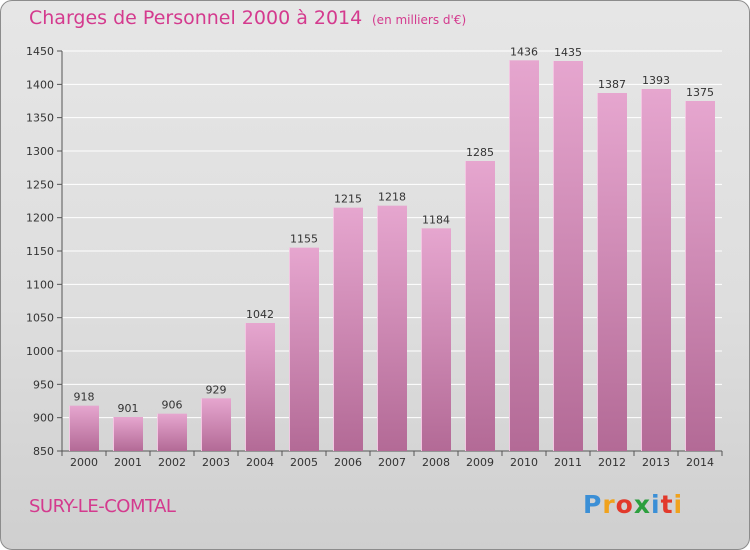 The height and width of the screenshot is (550, 750). I want to click on x-tick-label: 2004, so click(260, 462).